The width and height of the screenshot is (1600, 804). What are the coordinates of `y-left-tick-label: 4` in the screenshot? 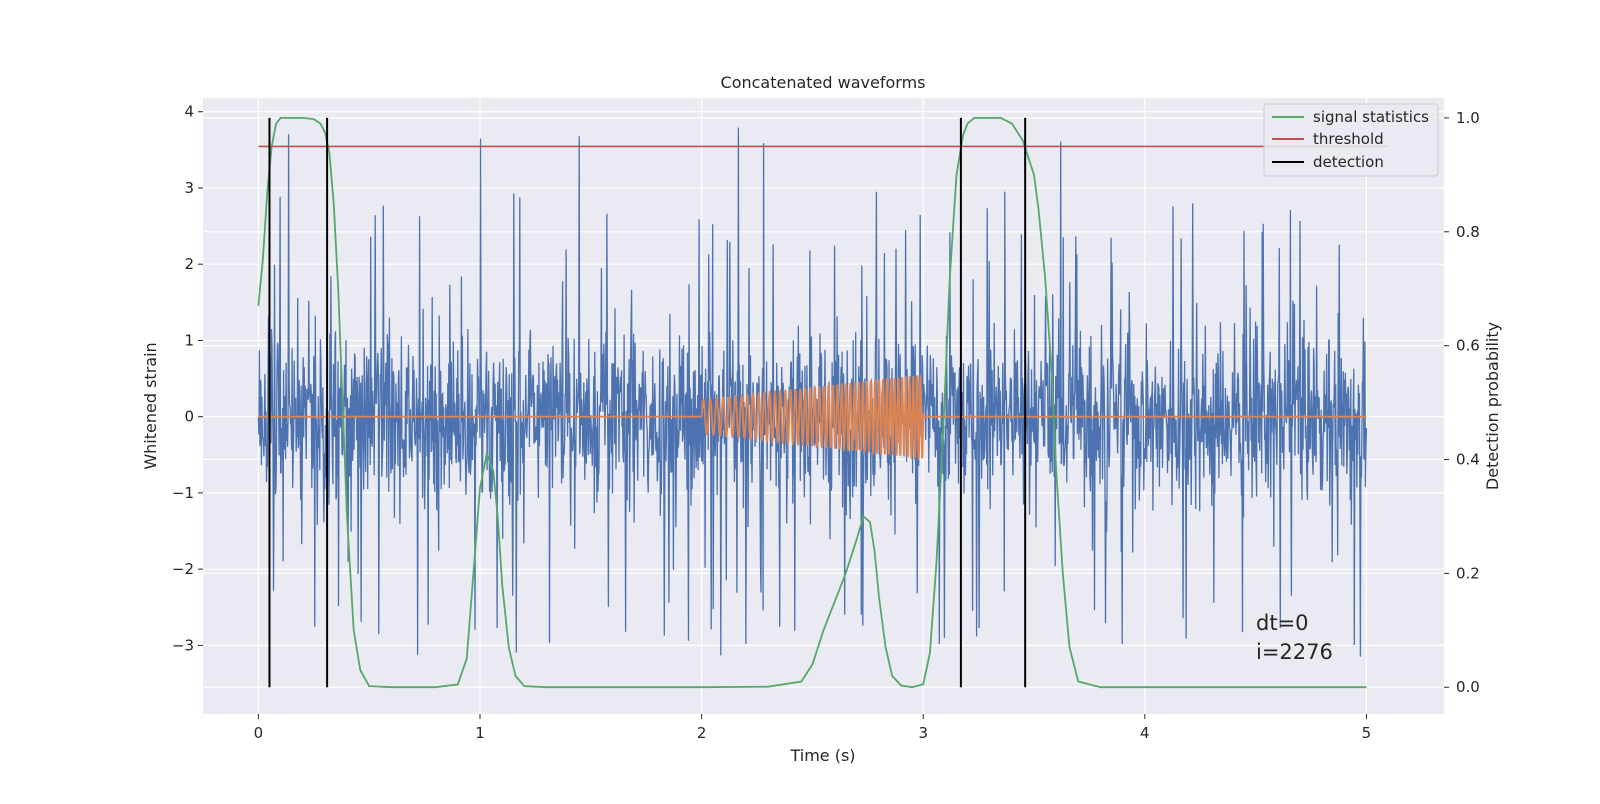 It's located at (189, 112).